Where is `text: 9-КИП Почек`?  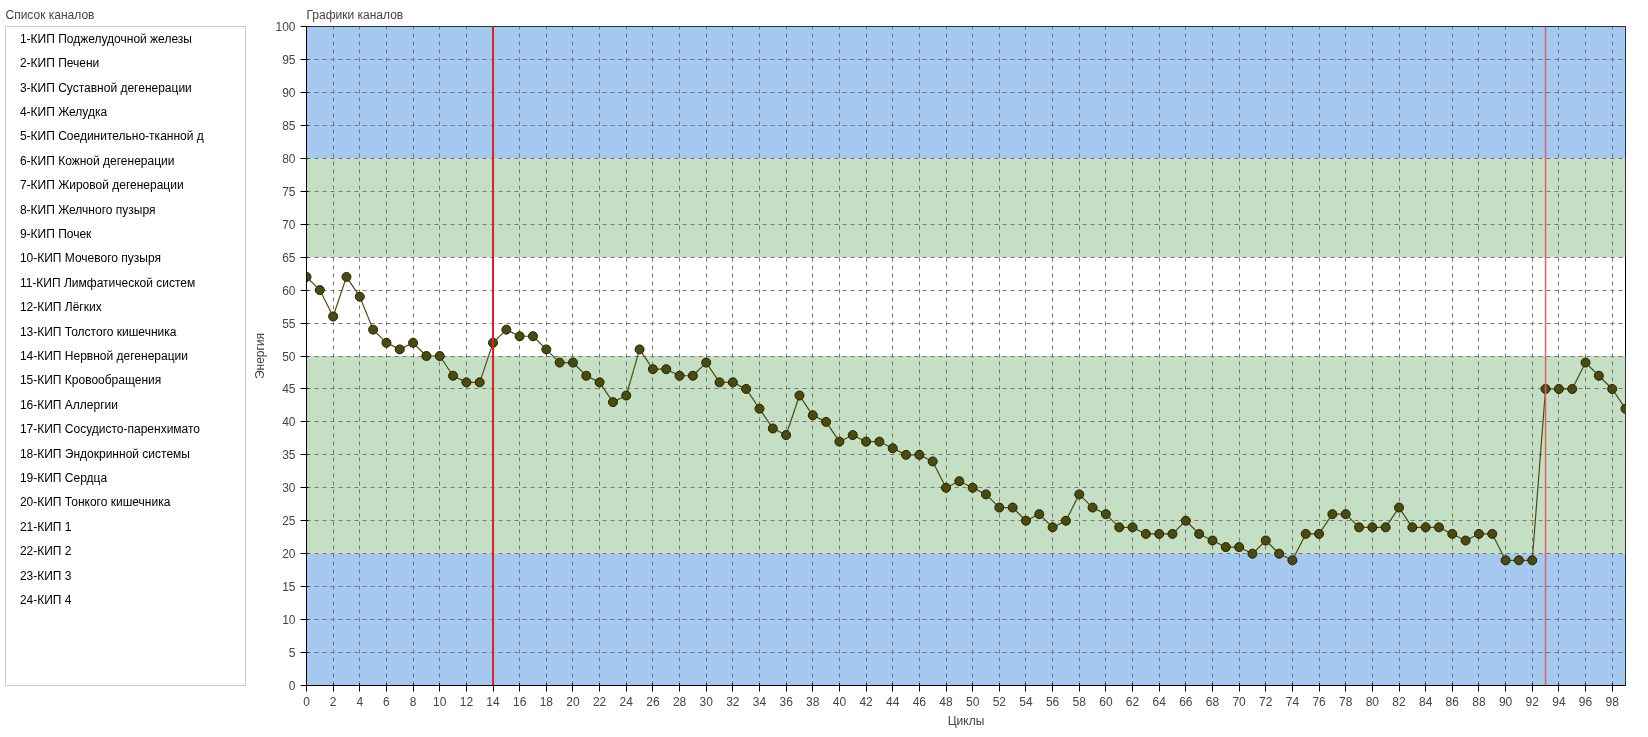 text: 9-КИП Почек is located at coordinates (56, 233).